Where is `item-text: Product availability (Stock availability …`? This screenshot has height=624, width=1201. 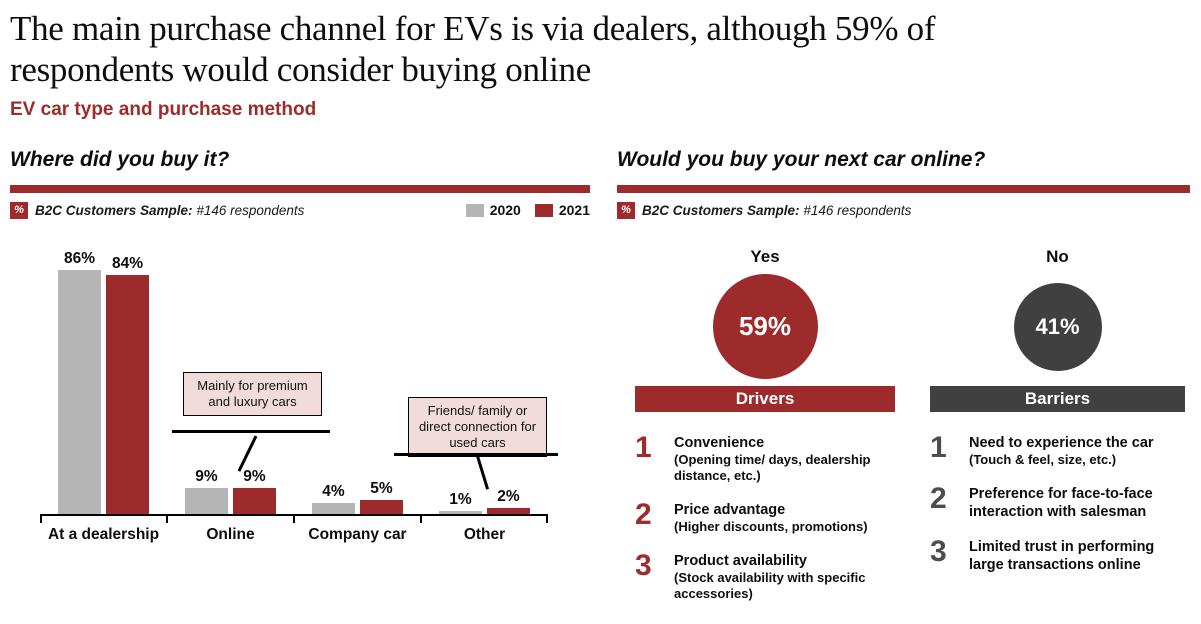
item-text: Product availability (Stock availability … is located at coordinates (784, 577).